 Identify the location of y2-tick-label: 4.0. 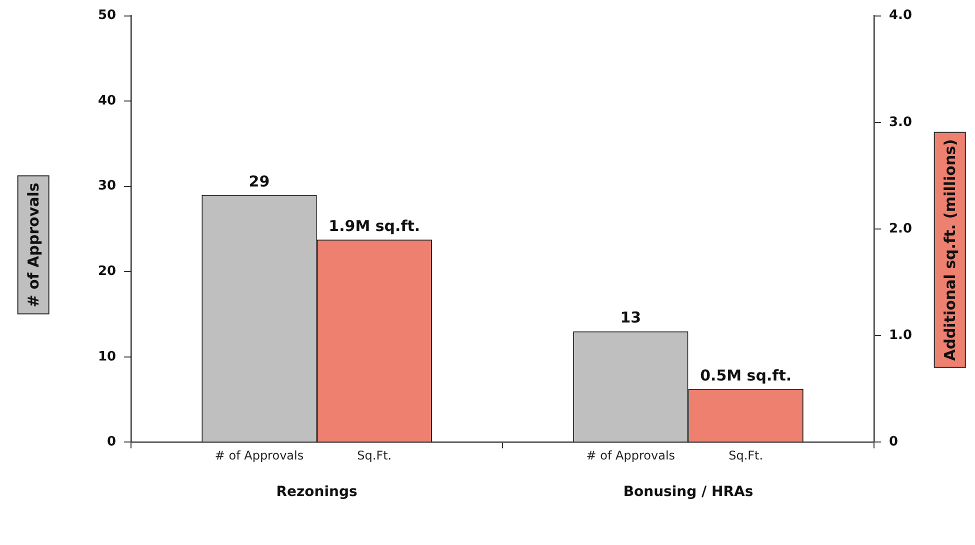
(900, 16).